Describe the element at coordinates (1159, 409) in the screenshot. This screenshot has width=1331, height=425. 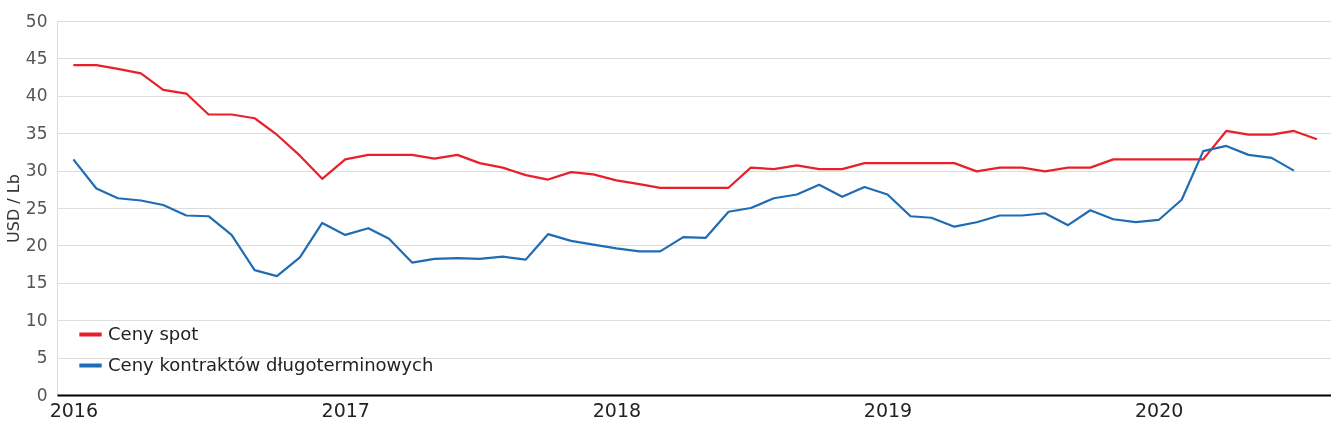
I see `x-tick-label: 2020` at that location.